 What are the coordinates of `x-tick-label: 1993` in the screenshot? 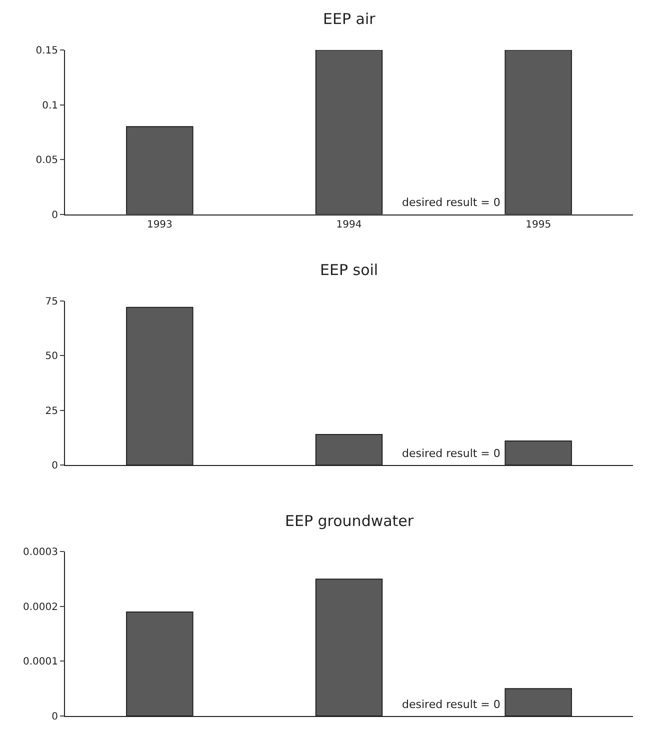 It's located at (159, 224).